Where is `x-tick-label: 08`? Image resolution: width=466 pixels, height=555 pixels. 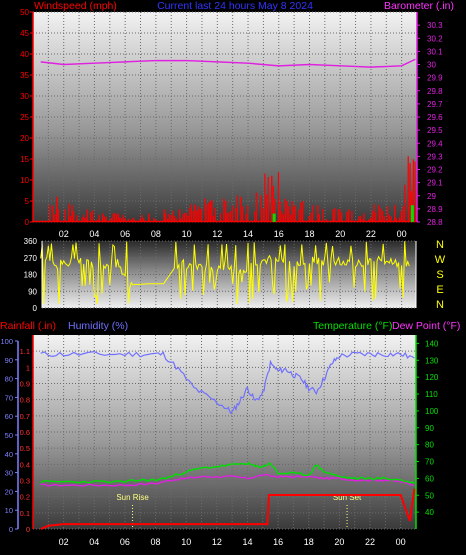 x-tick-label: 08 is located at coordinates (156, 234).